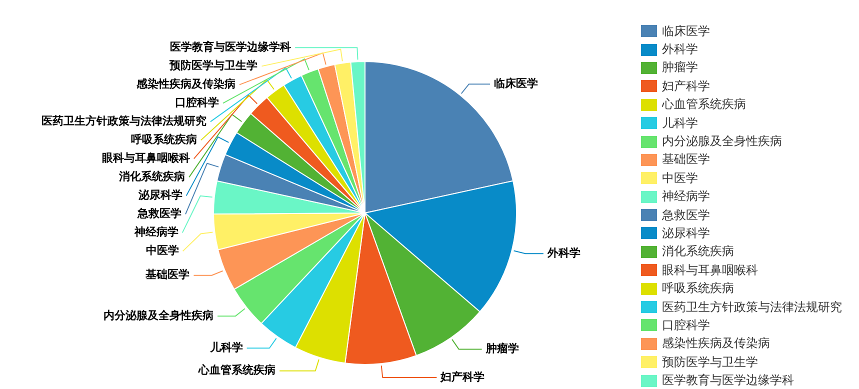  I want to click on legend-label: 医药卫生方针政策与法律法规研究, so click(752, 307).